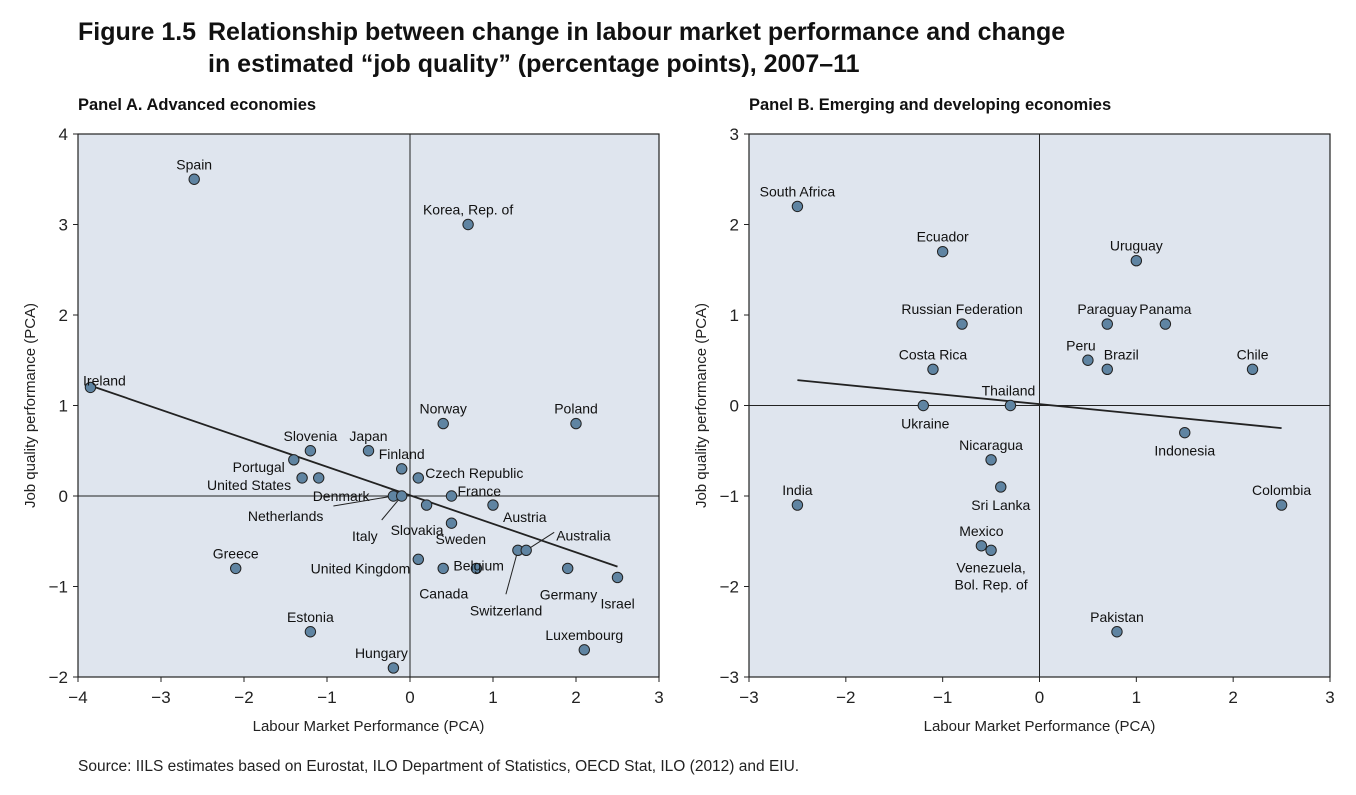  I want to click on data-label-line: Mexico, so click(981, 531).